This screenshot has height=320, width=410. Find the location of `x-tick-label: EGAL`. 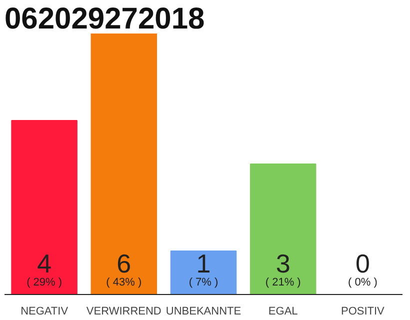

x-tick-label: EGAL is located at coordinates (283, 312).